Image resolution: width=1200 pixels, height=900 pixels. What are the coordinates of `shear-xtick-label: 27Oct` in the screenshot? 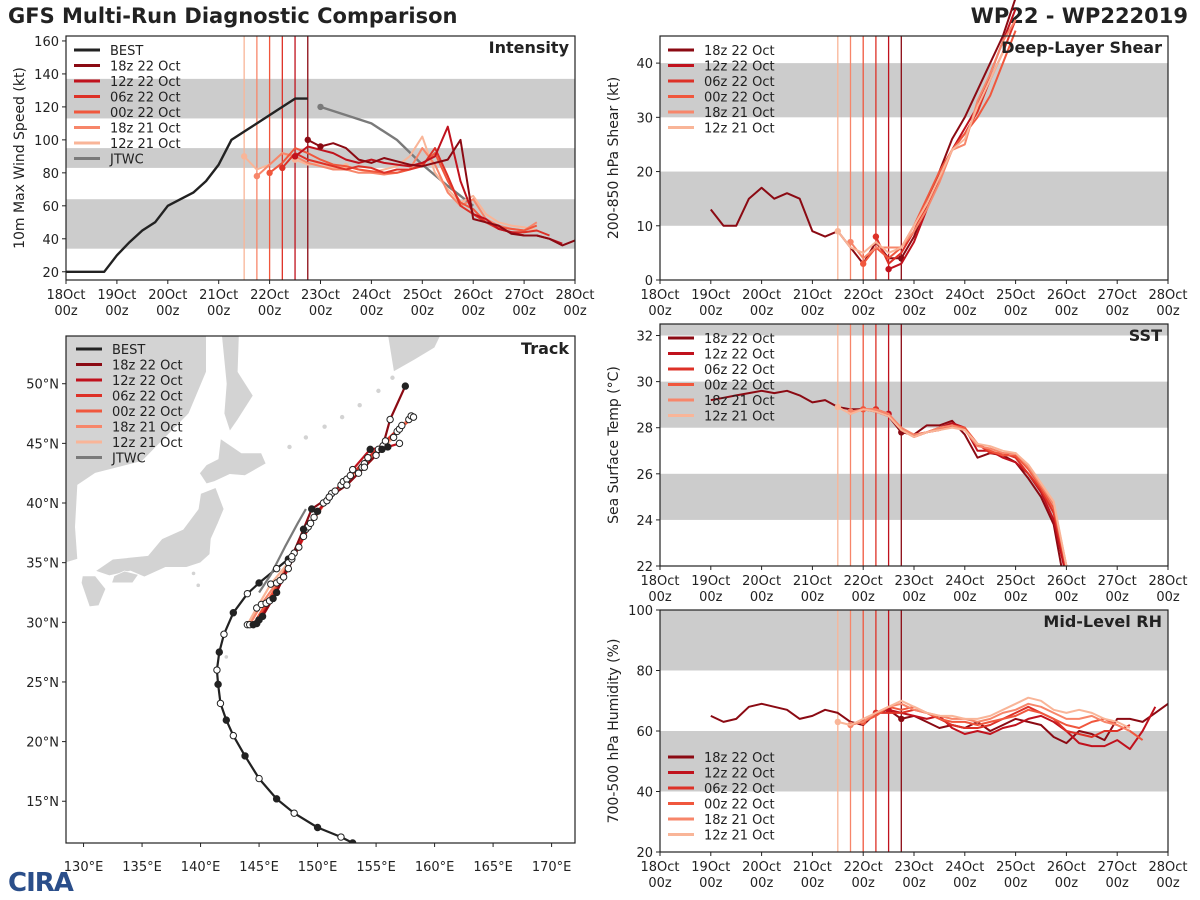 It's located at (1117, 295).